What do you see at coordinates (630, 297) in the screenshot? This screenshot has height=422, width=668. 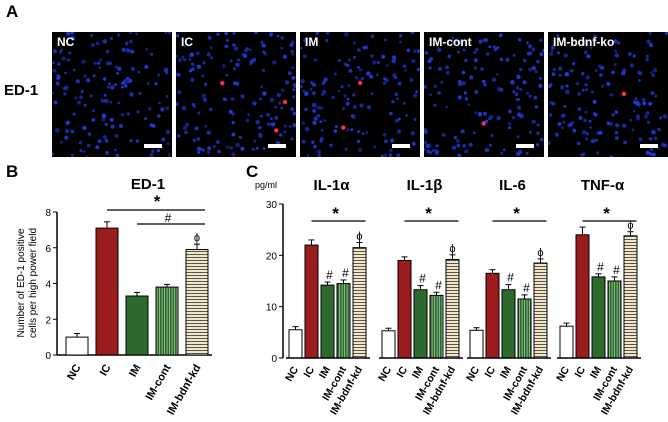 I see `bar-im-bdnf-kd` at bounding box center [630, 297].